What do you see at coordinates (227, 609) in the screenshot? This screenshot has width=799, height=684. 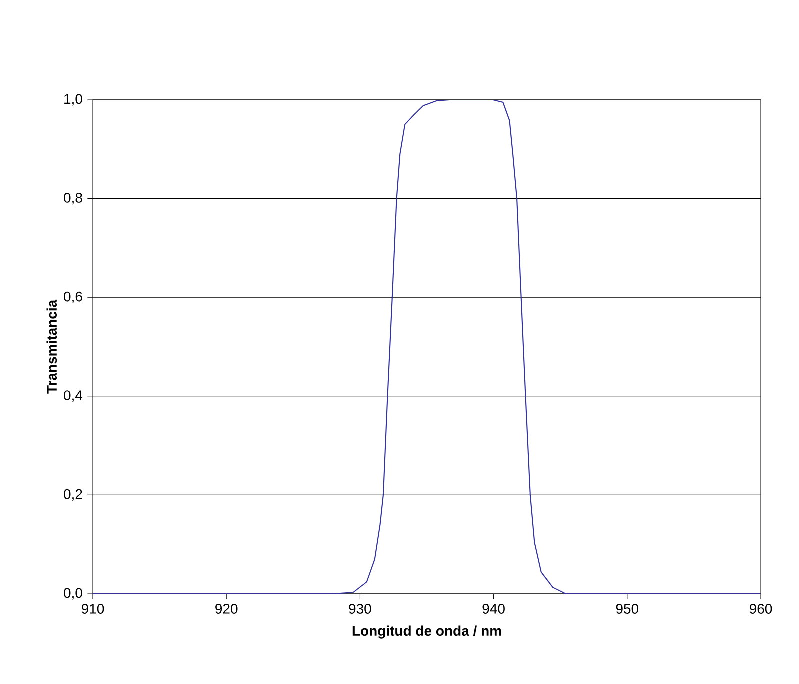 I see `x-tick-label: 920` at bounding box center [227, 609].